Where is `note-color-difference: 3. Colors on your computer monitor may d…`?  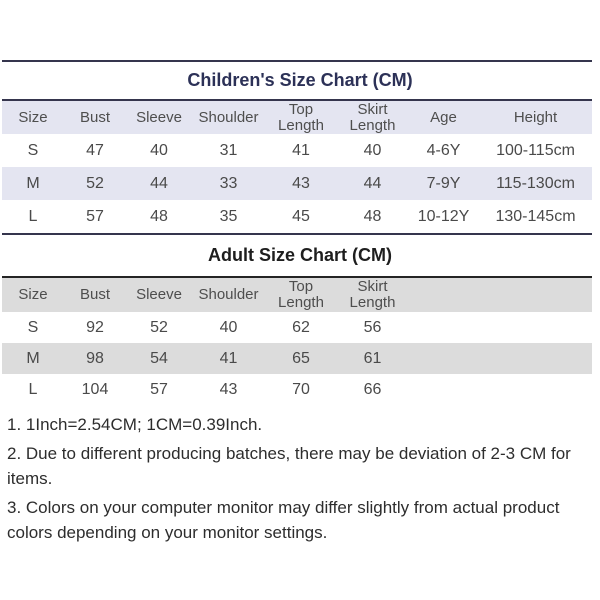
note-color-difference: 3. Colors on your computer monitor may d… is located at coordinates (283, 520).